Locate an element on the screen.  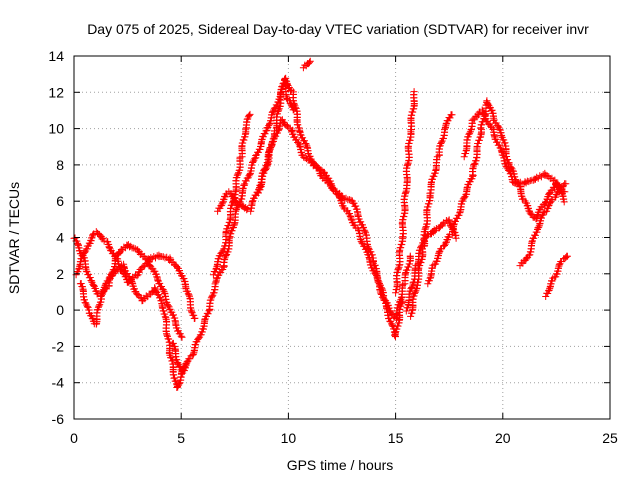
series-track-e is located at coordinates (231, 194).